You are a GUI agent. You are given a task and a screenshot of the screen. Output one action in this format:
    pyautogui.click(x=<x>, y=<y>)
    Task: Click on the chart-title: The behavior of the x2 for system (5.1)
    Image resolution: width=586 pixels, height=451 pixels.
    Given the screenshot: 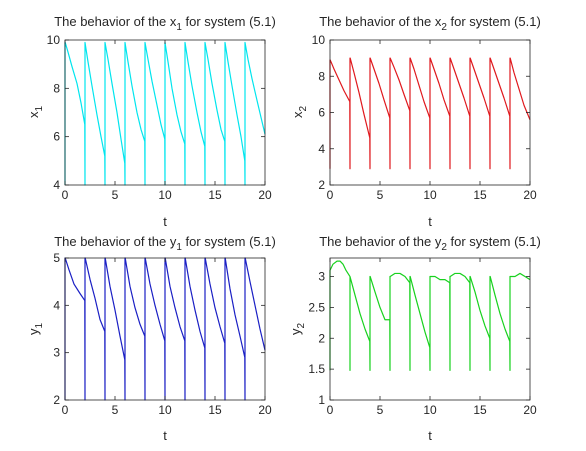 What is the action you would take?
    pyautogui.click(x=430, y=23)
    